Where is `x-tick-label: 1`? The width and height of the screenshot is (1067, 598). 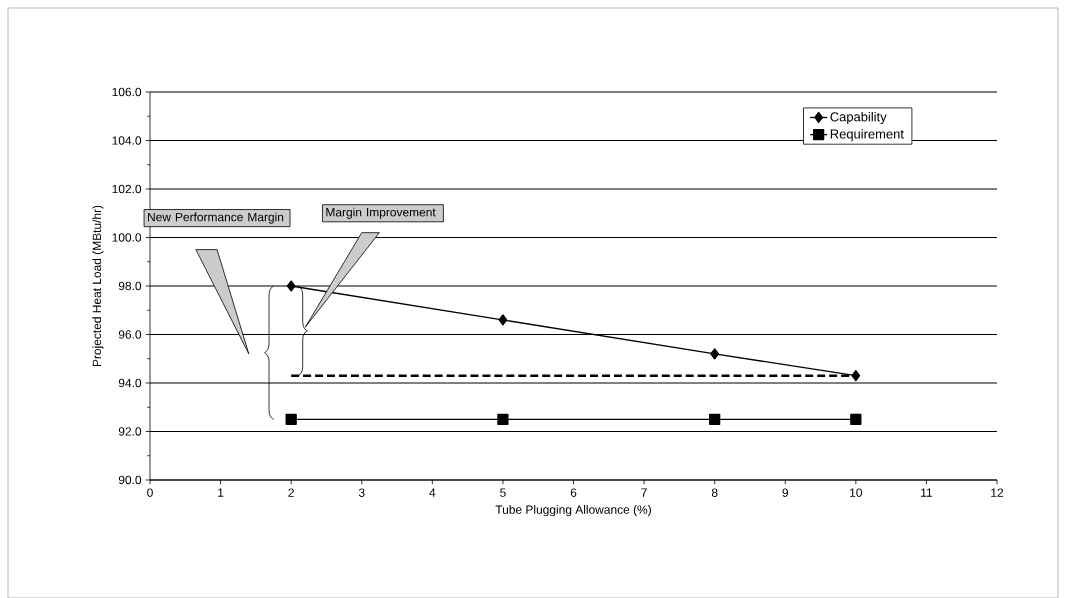
x-tick-label: 1 is located at coordinates (221, 492).